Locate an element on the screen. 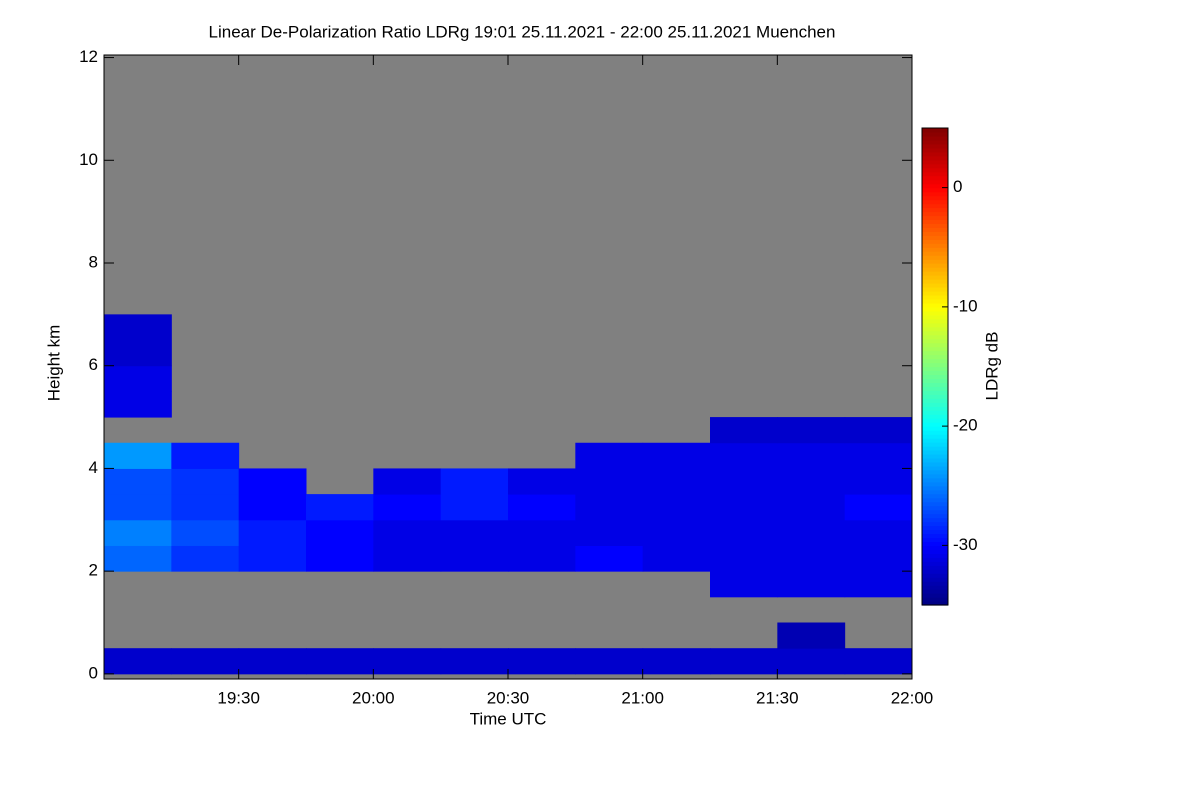 The image size is (1200, 800). y-tick-label: 0 is located at coordinates (93, 672).